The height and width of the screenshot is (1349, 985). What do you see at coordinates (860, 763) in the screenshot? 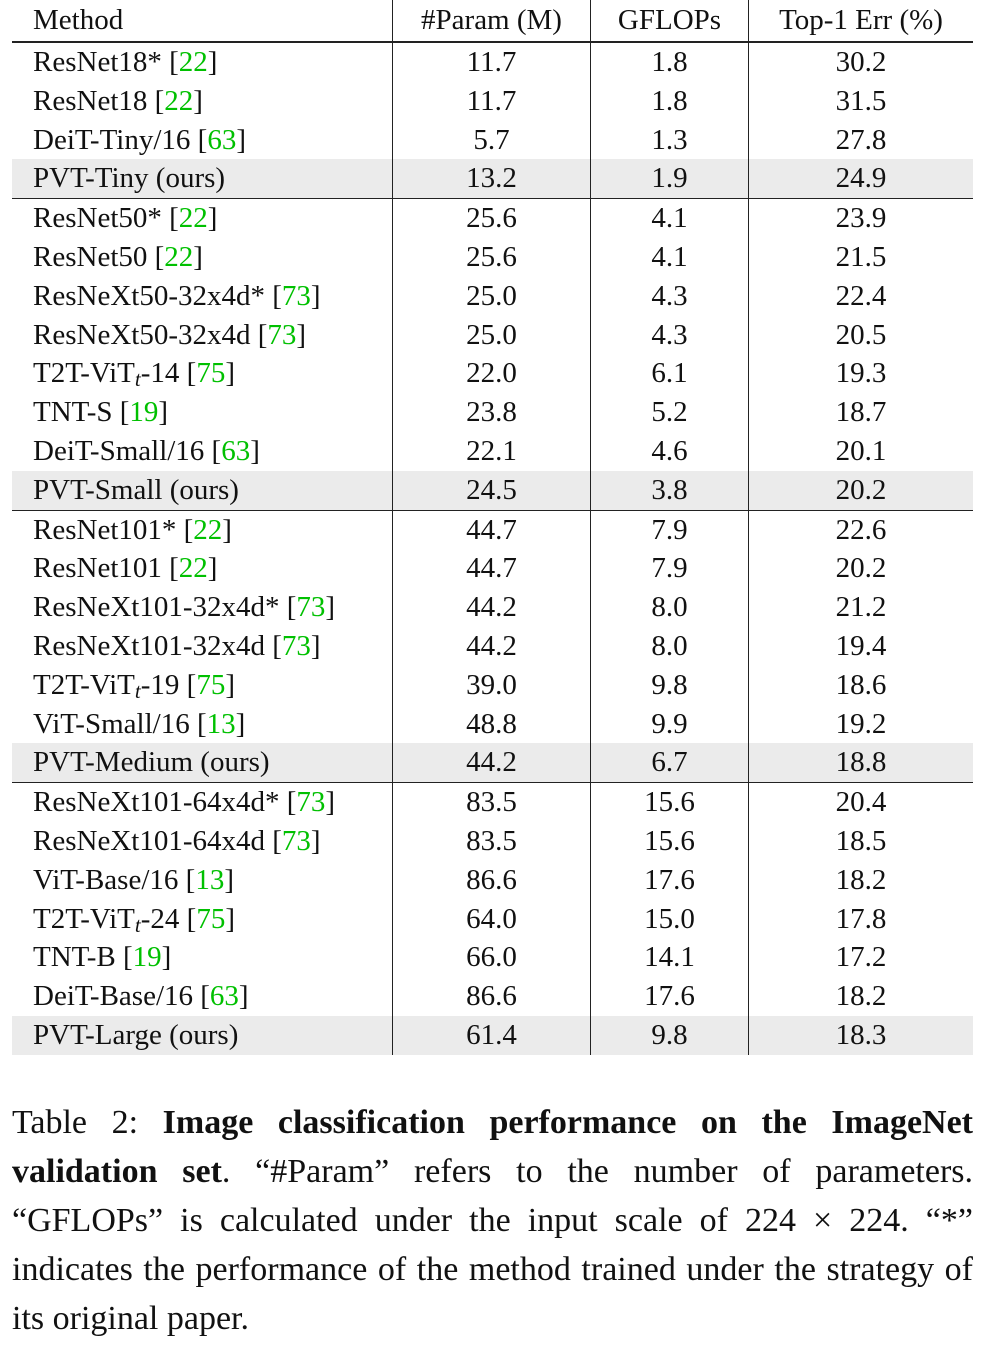
I see `top1-cell: 18.8` at bounding box center [860, 763].